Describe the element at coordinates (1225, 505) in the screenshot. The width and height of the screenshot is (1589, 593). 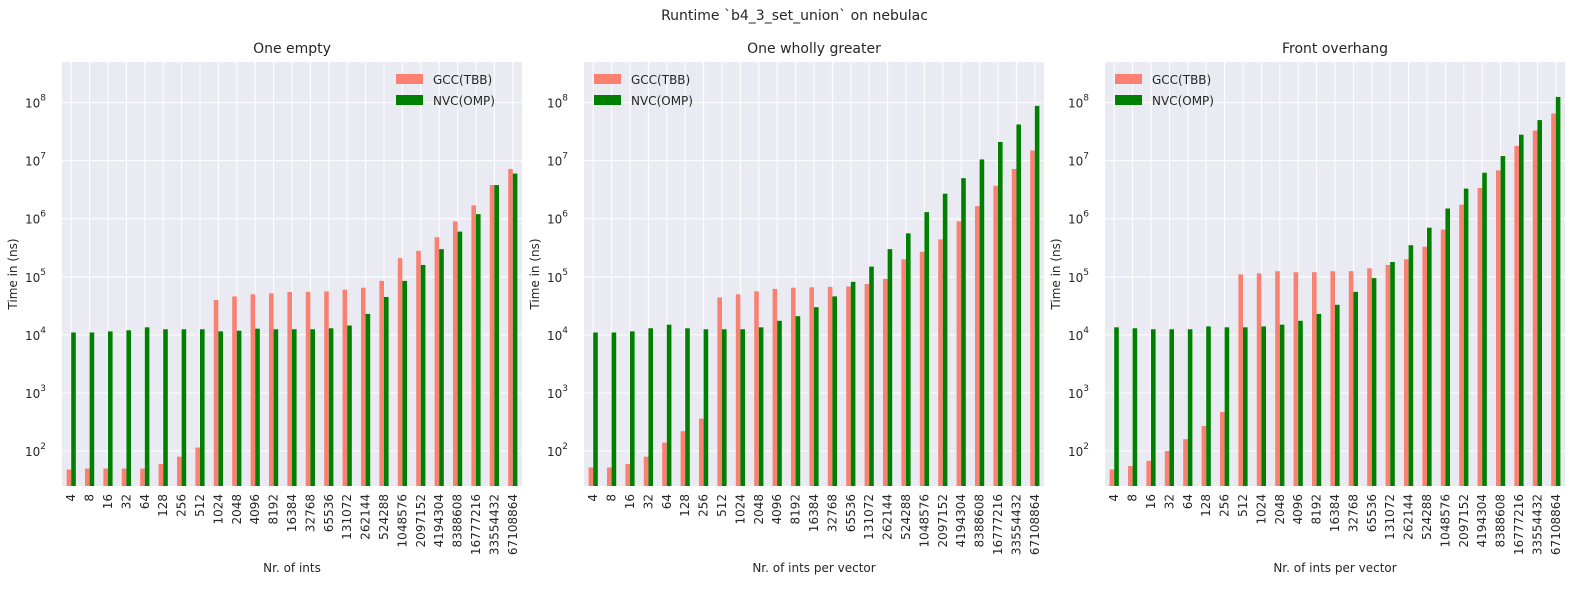
I see `x-tick-label: 256` at that location.